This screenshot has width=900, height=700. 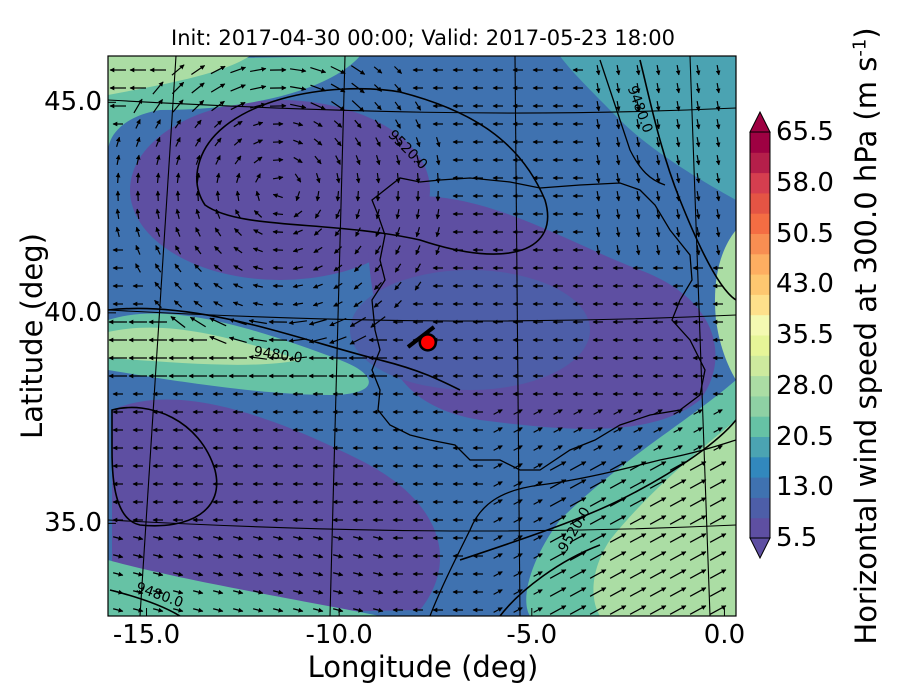 What do you see at coordinates (805, 182) in the screenshot?
I see `colorbar-tick-label: 58.0` at bounding box center [805, 182].